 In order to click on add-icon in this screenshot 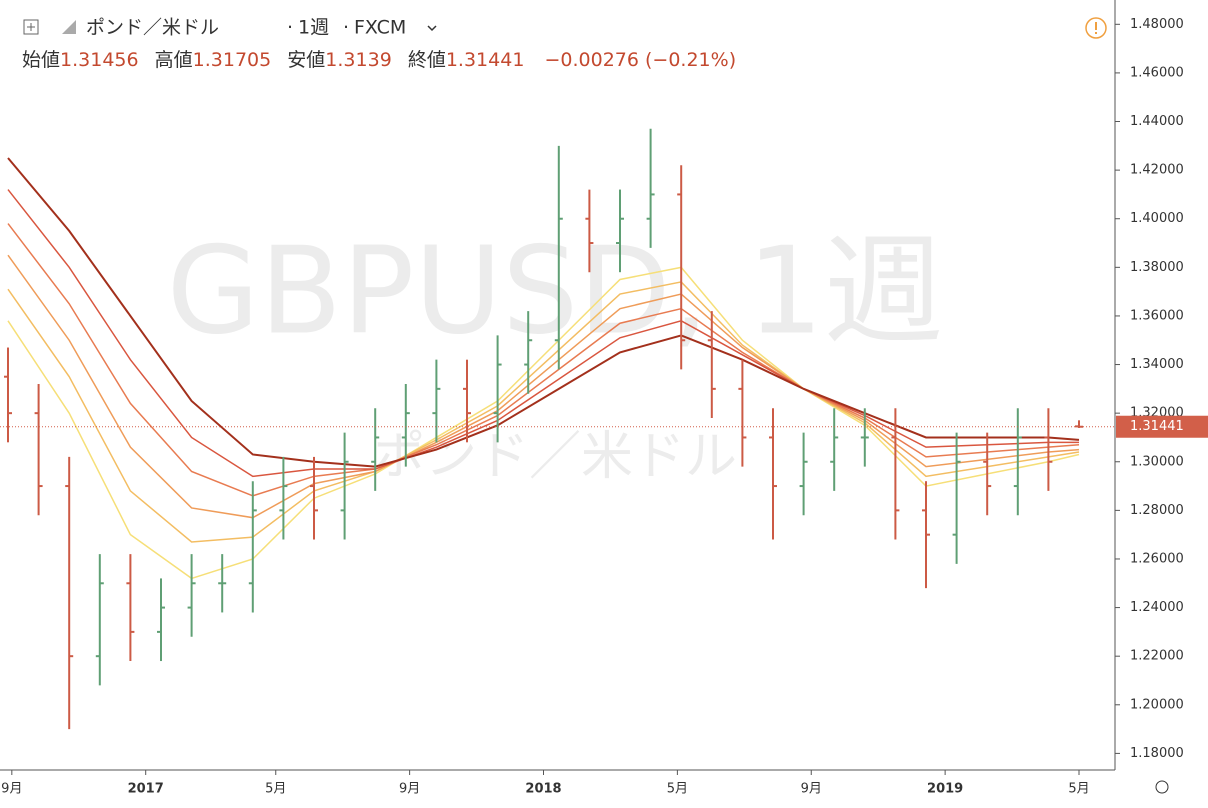, I will do `click(31, 27)`.